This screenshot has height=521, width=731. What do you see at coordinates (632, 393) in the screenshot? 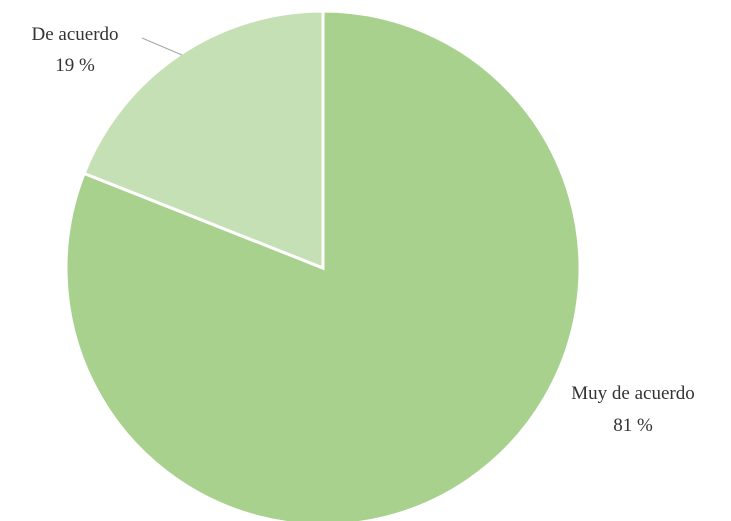
I see `slice-label-muy-de-acuerdo: Muy de acuerdo` at bounding box center [632, 393].